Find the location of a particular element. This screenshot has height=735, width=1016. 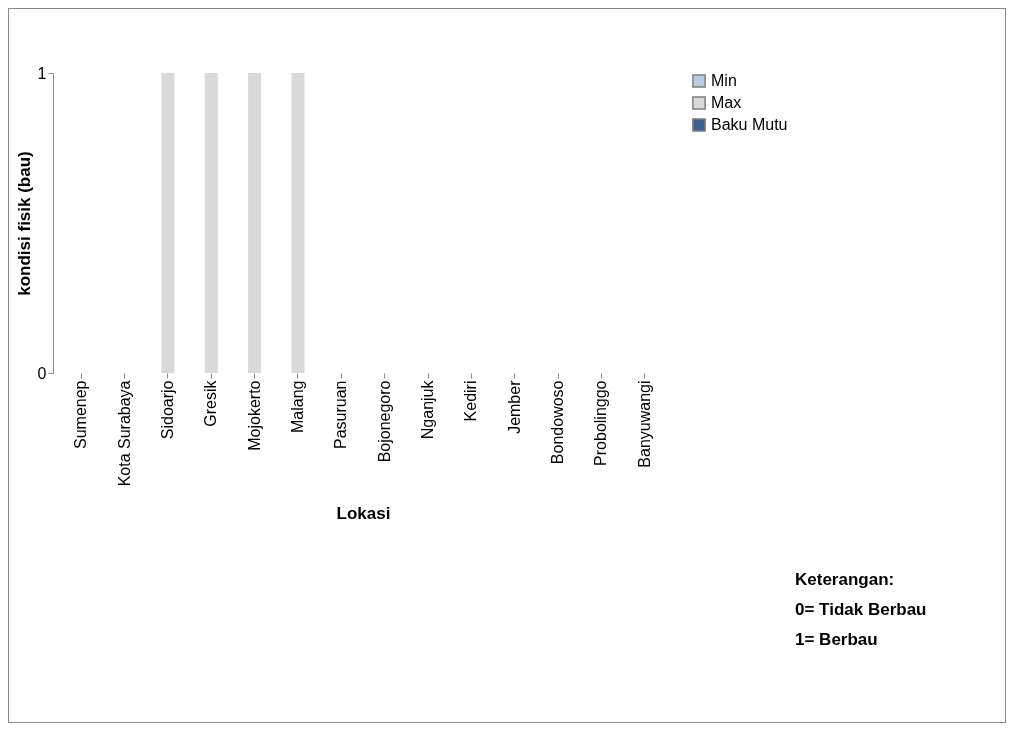

x-tick-label: Bondowoso is located at coordinates (558, 422).